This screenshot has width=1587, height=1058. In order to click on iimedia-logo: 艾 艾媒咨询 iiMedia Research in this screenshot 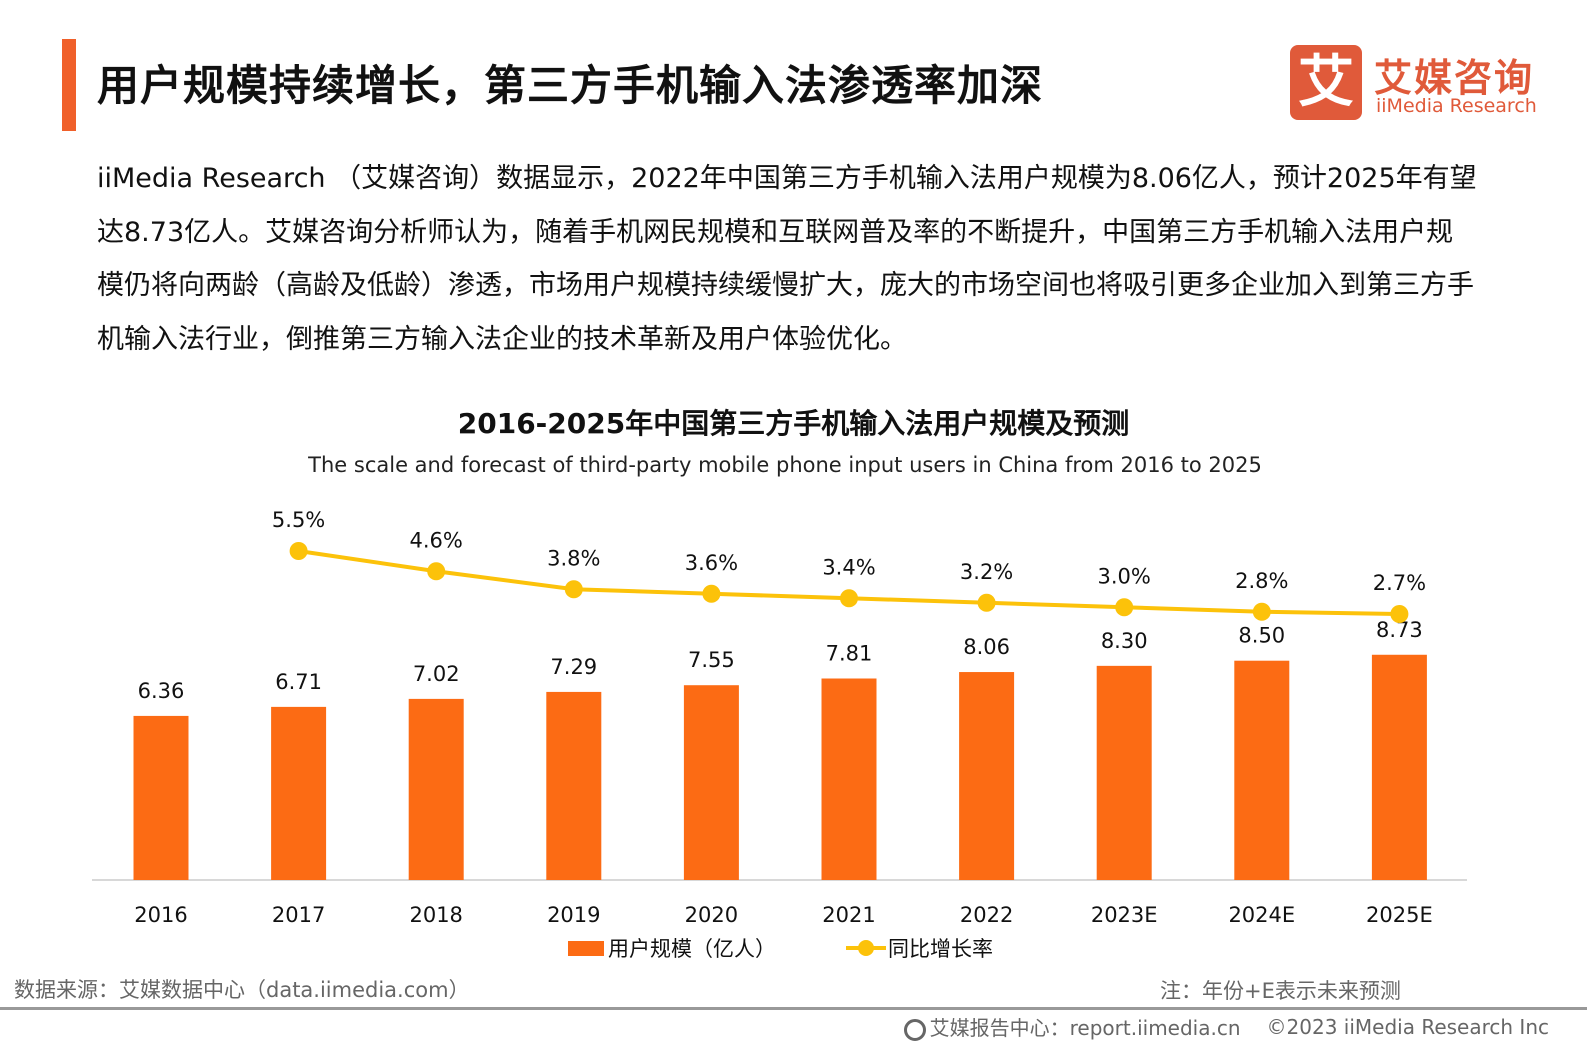, I will do `click(1415, 83)`.